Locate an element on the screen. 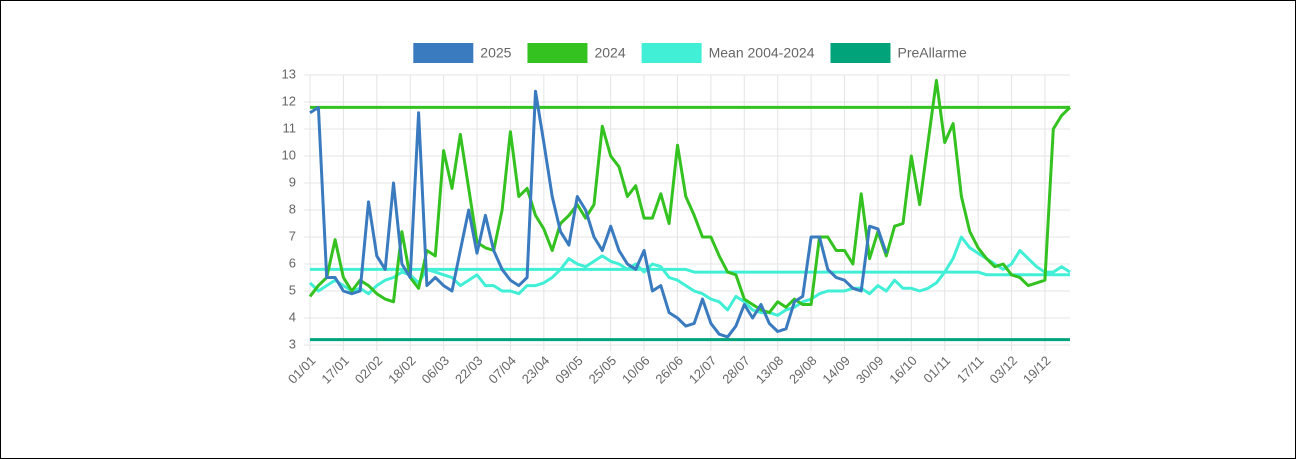  x-tick-label: 18/02 is located at coordinates (402, 370).